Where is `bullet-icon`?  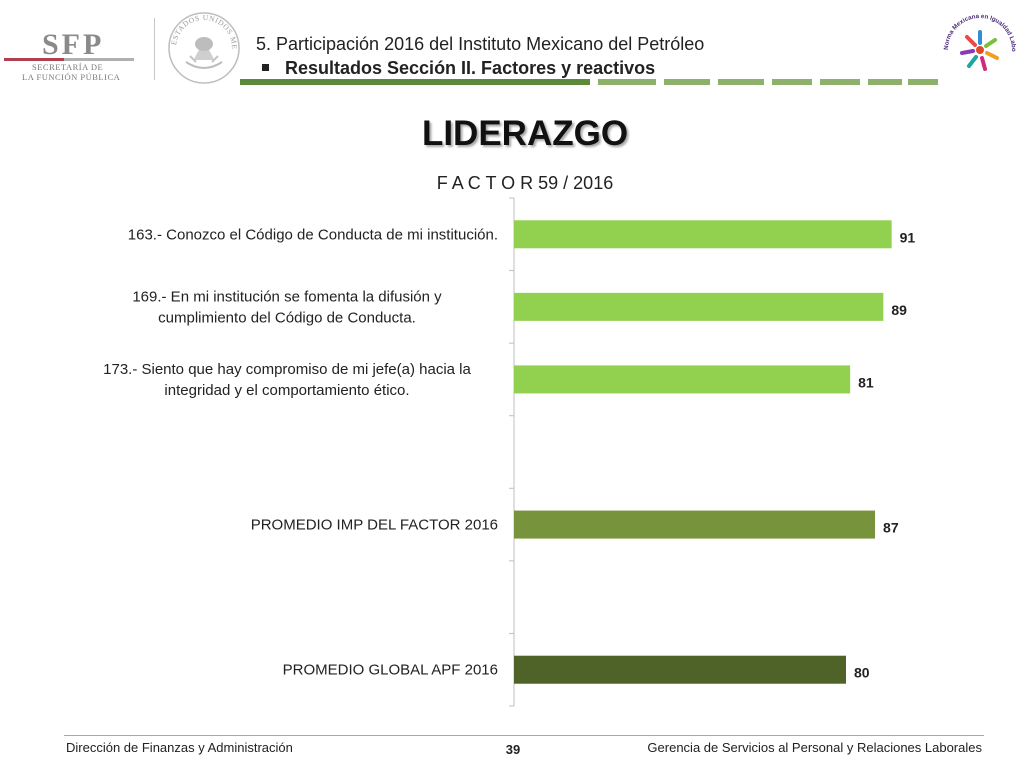
bullet-icon is located at coordinates (265, 67).